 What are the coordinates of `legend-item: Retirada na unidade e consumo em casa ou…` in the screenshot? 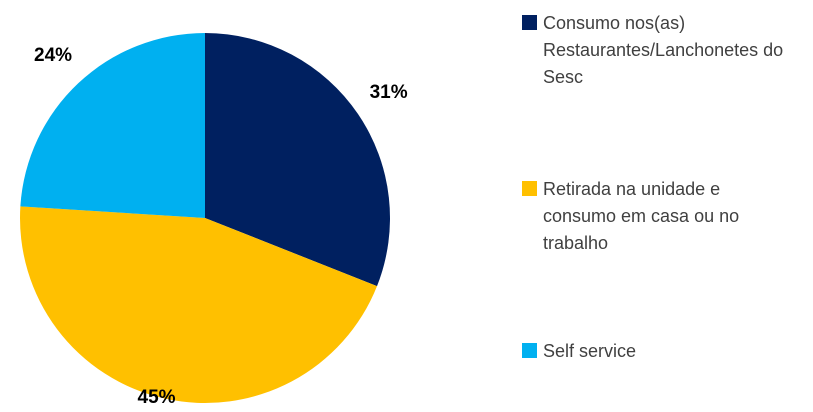 It's located at (655, 216).